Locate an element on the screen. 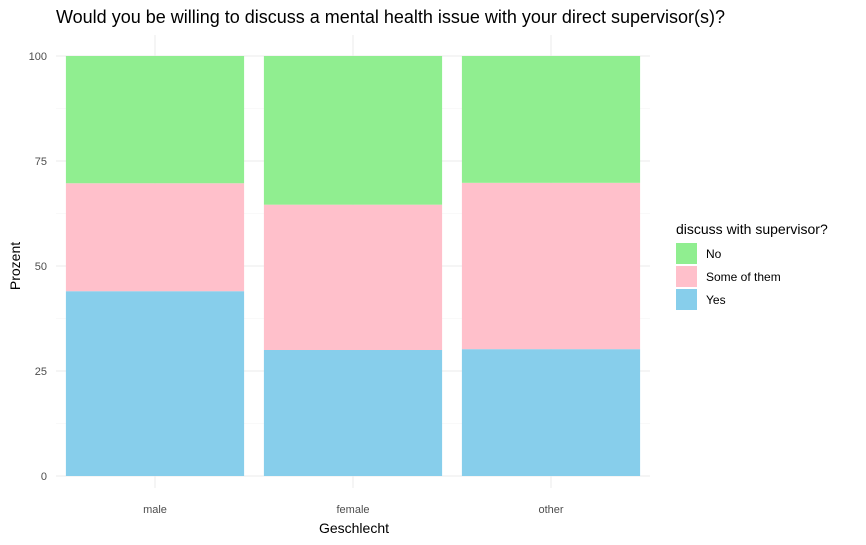 The image size is (866, 545). x-tick-label: male is located at coordinates (155, 510).